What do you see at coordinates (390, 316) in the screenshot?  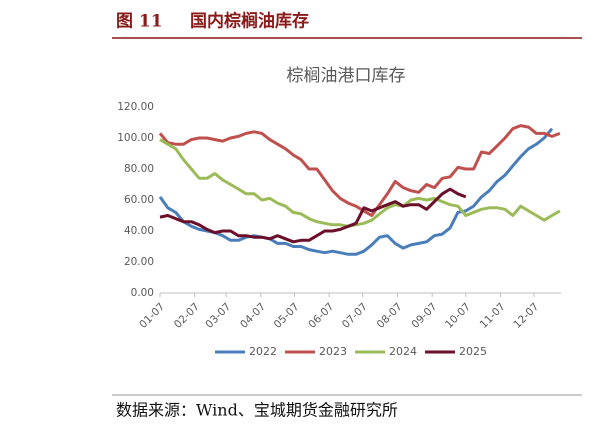 I see `x-tick-label: 08-07` at bounding box center [390, 316].